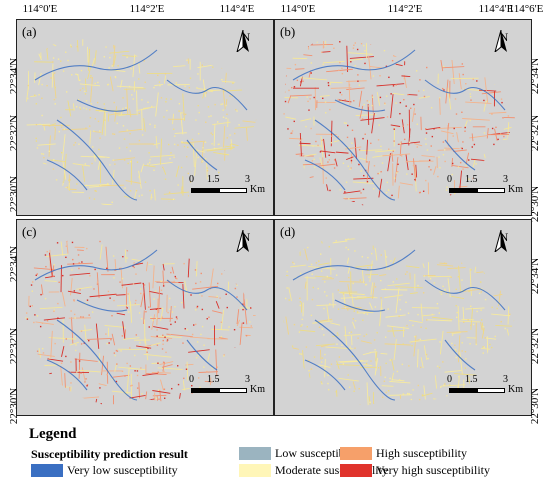 Image resolution: width=550 pixels, height=483 pixels. I want to click on legend-swatch-low, so click(255, 453).